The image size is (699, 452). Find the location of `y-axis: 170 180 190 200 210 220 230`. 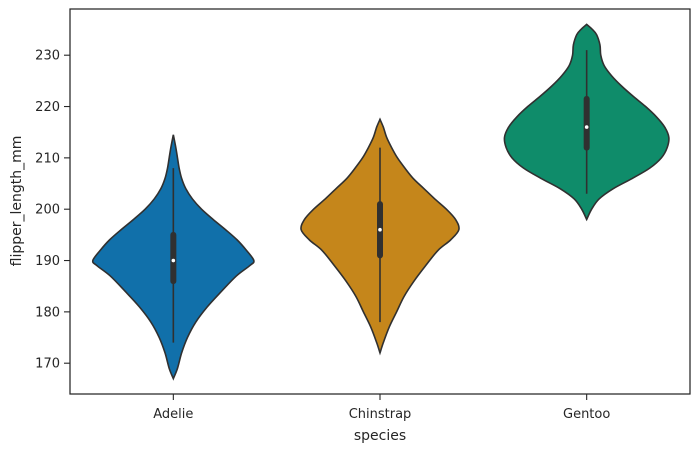

y-axis: 170 180 190 200 210 220 230 is located at coordinates (52, 210).